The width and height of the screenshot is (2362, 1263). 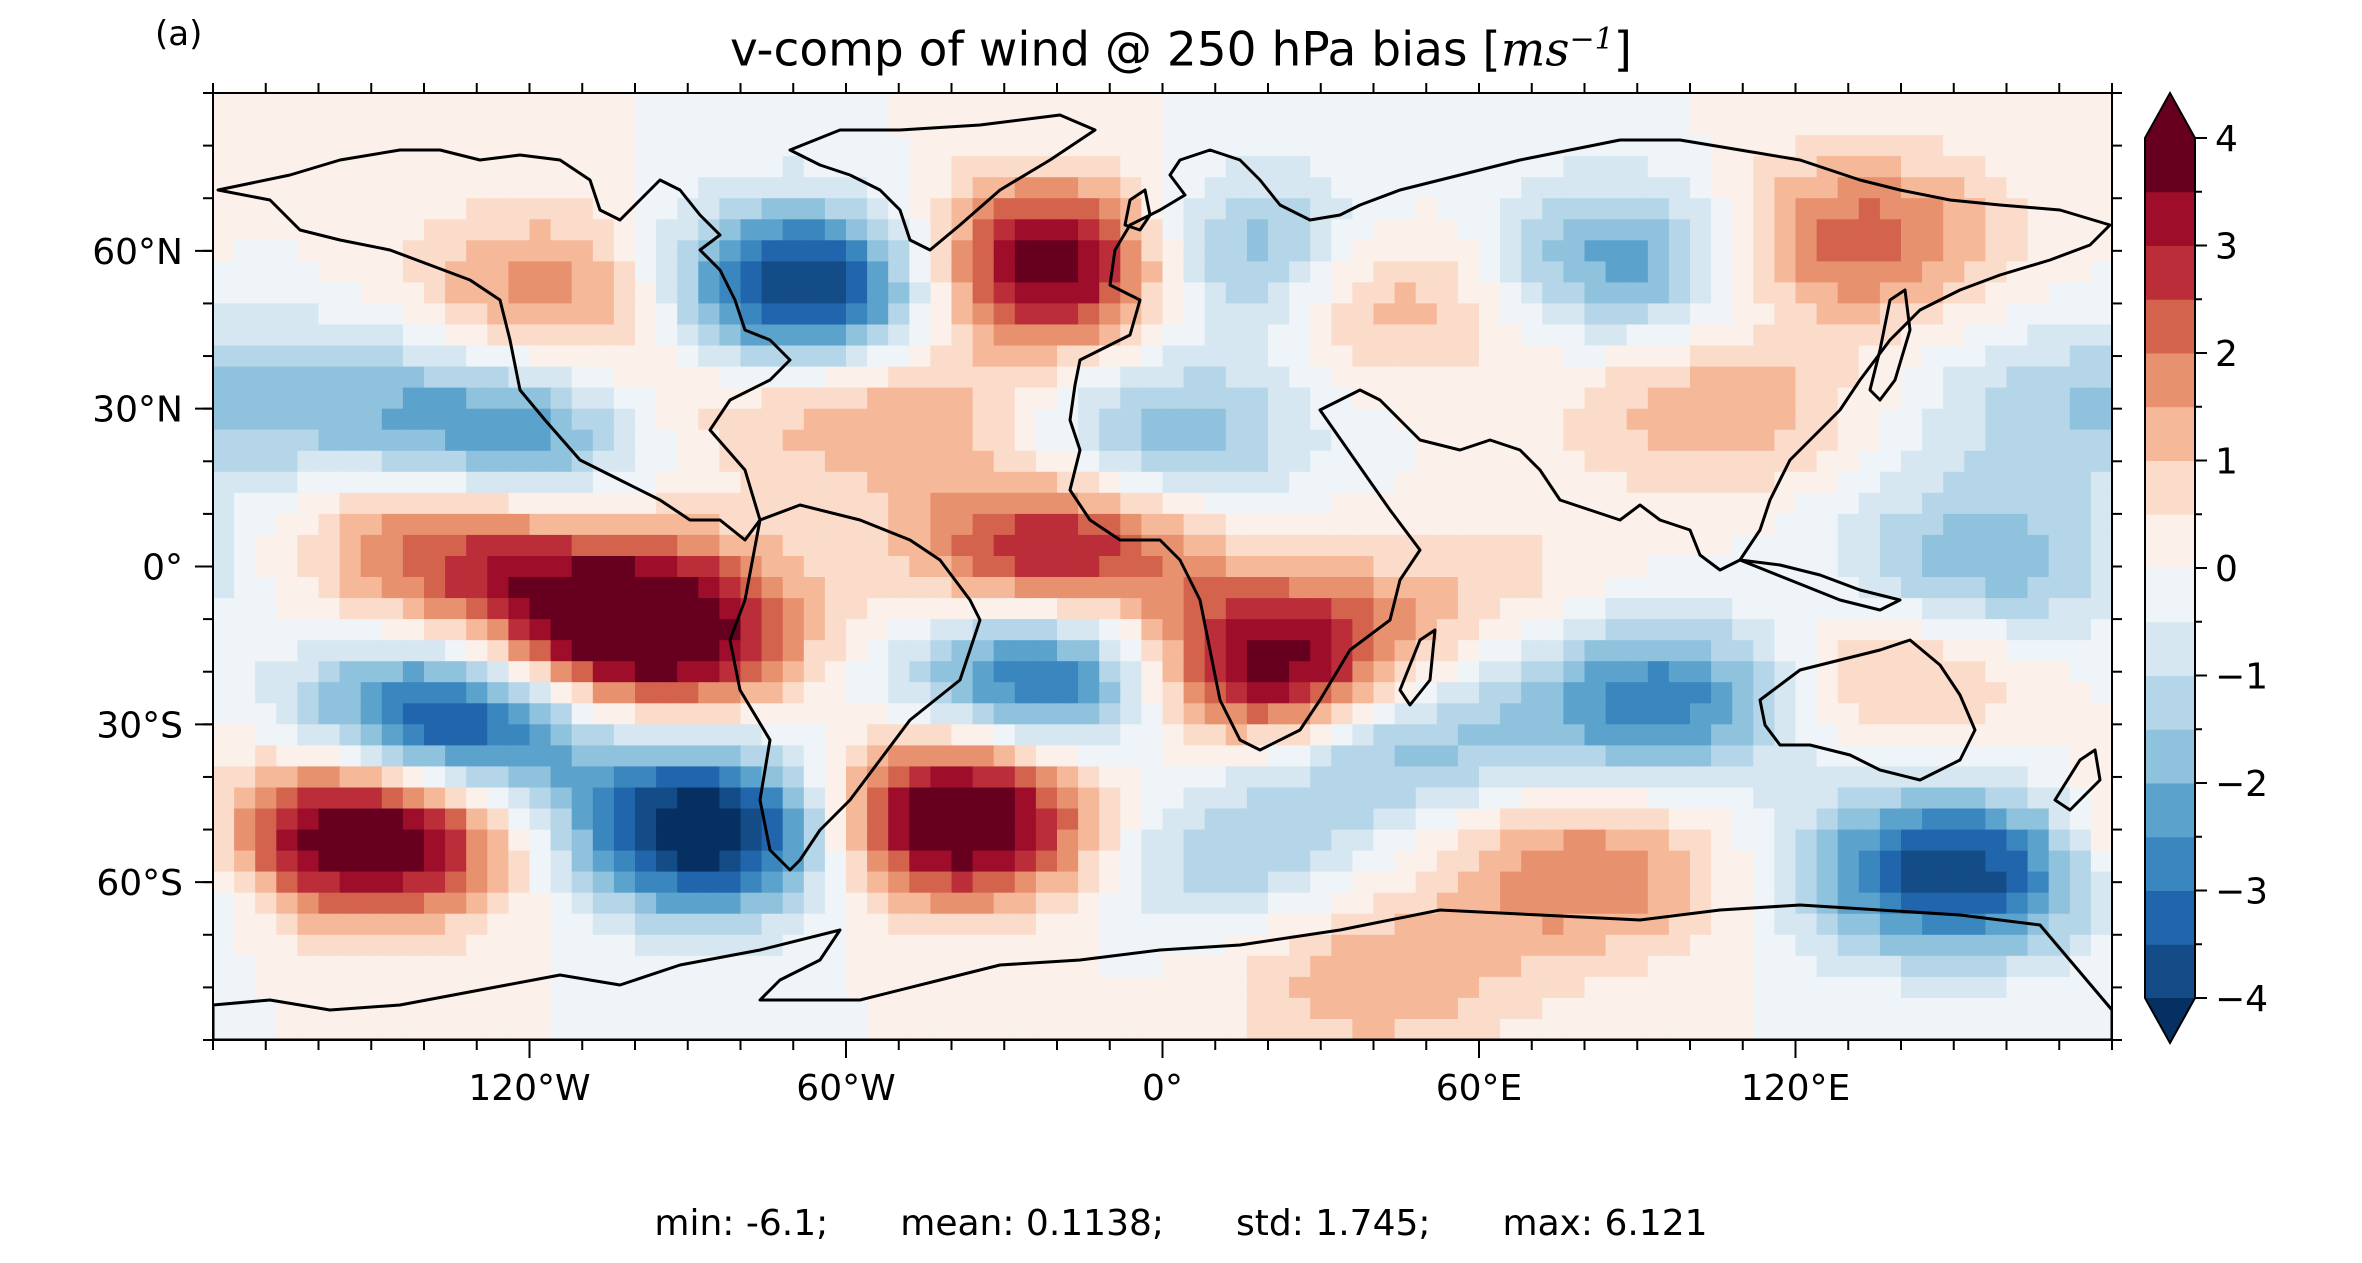 I want to click on colorbar-extend-min, so click(x=2170, y=1020).